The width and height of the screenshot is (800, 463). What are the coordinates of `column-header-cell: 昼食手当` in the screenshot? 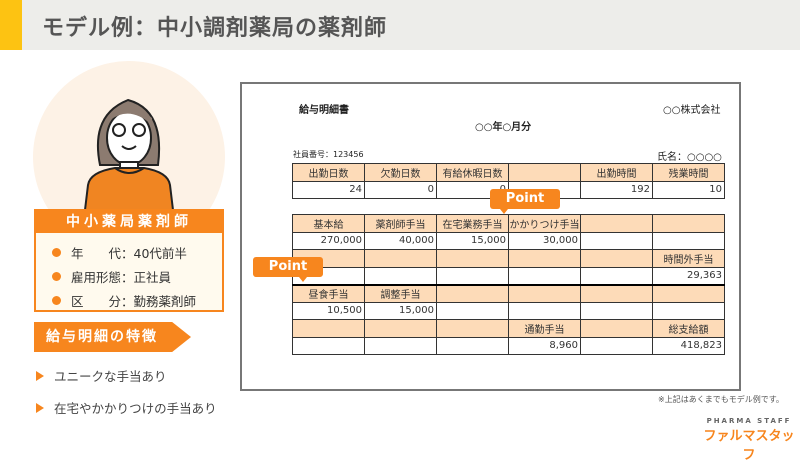 It's located at (328, 293).